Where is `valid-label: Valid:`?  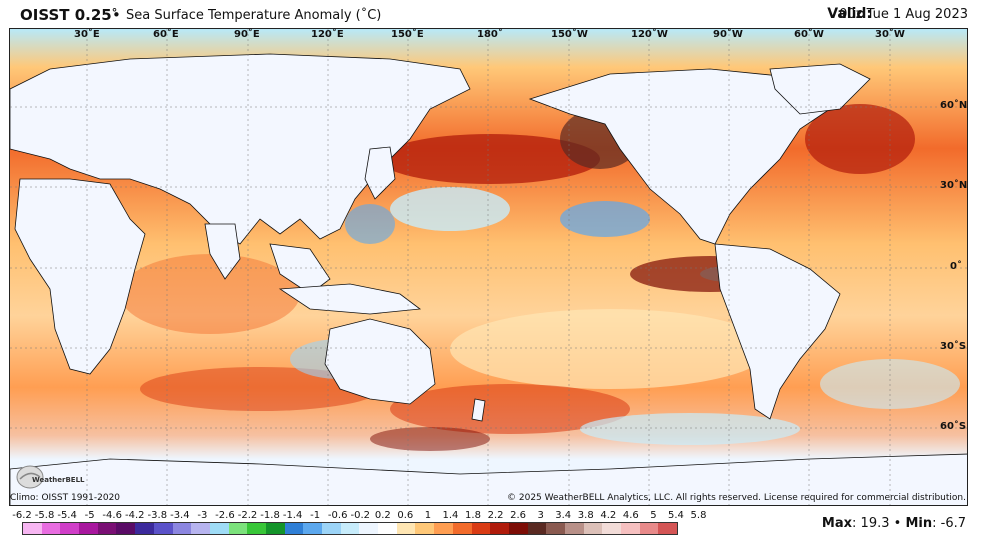
valid-label: Valid: is located at coordinates (849, 14).